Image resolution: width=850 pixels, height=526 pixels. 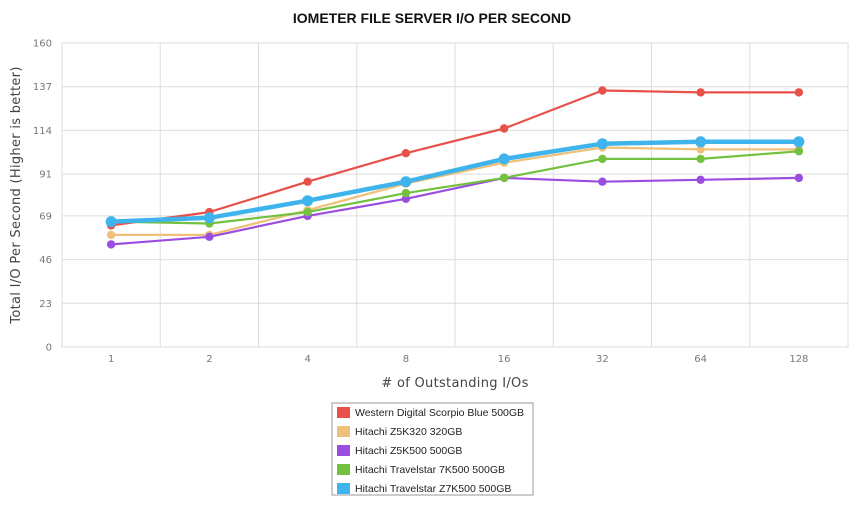 What do you see at coordinates (307, 359) in the screenshot?
I see `x-tick-label: 4` at bounding box center [307, 359].